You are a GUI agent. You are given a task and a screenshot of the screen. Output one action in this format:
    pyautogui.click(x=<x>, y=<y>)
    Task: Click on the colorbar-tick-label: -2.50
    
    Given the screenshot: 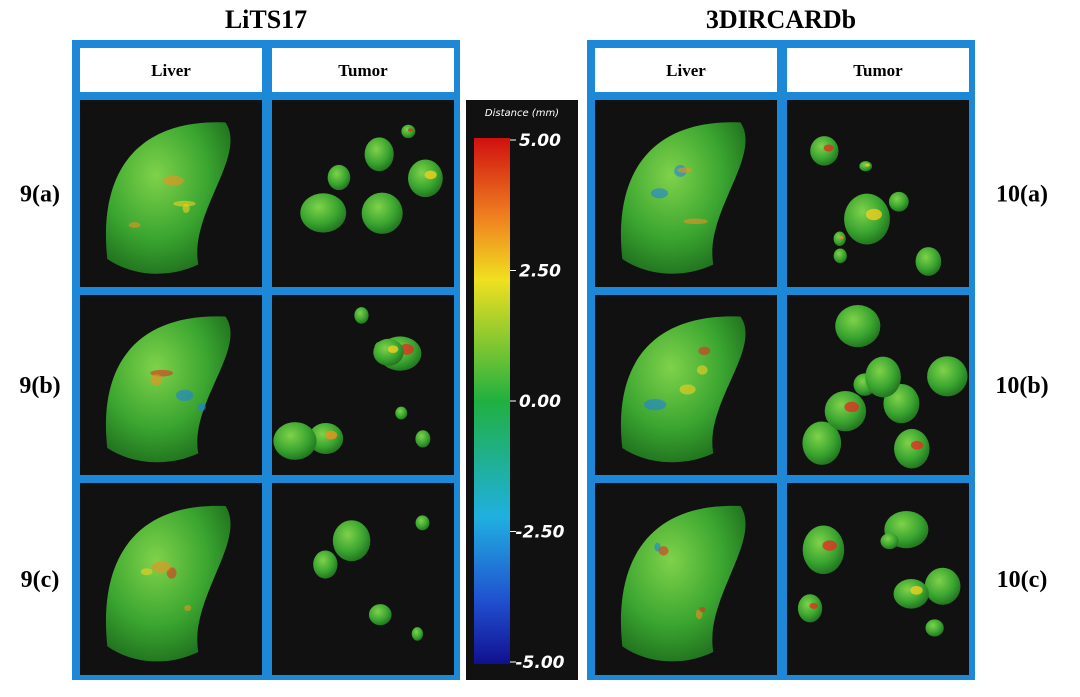 What is the action you would take?
    pyautogui.click(x=540, y=533)
    